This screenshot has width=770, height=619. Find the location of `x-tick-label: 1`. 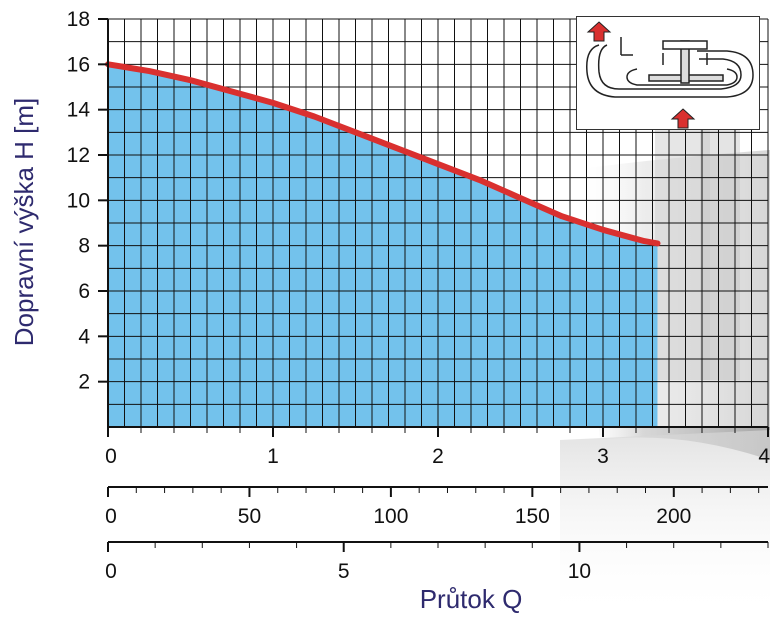

x-tick-label: 1 is located at coordinates (273, 456).